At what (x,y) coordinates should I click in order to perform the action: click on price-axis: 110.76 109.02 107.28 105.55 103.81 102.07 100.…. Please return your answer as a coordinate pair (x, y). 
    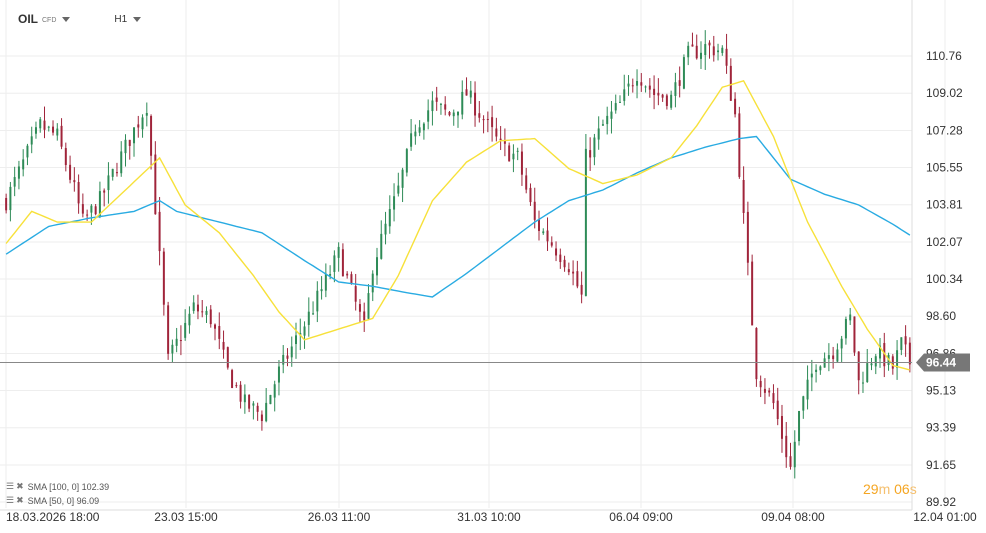
    Looking at the image, I should click on (944, 279).